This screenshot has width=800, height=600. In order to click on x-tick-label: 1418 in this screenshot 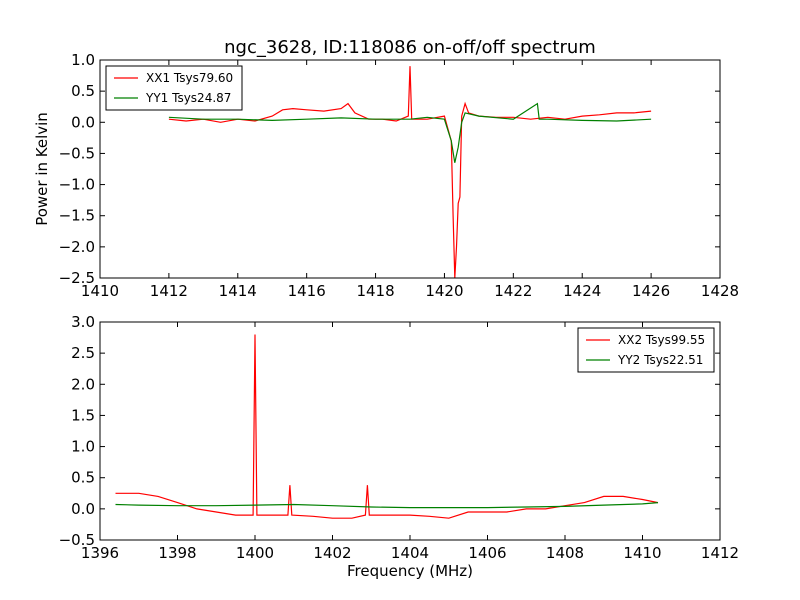, I will do `click(375, 291)`.